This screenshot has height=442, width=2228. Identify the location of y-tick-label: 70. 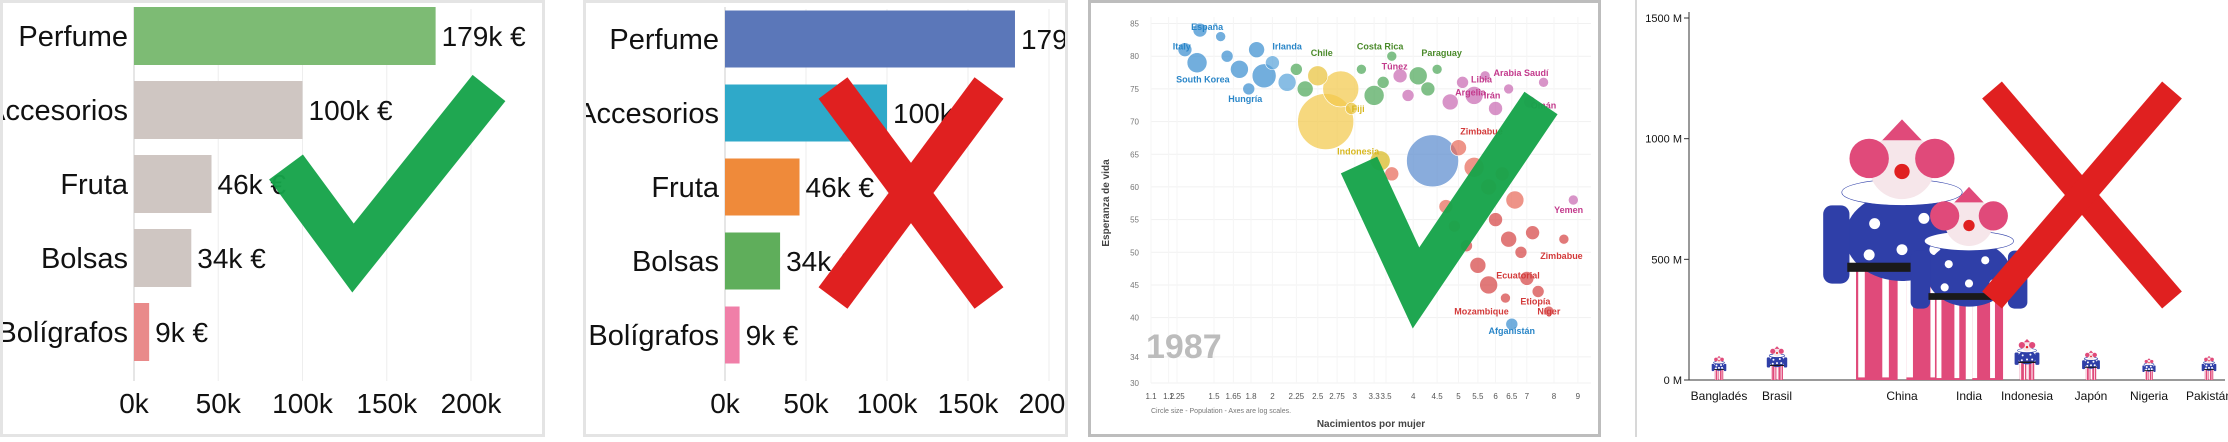
(1134, 122).